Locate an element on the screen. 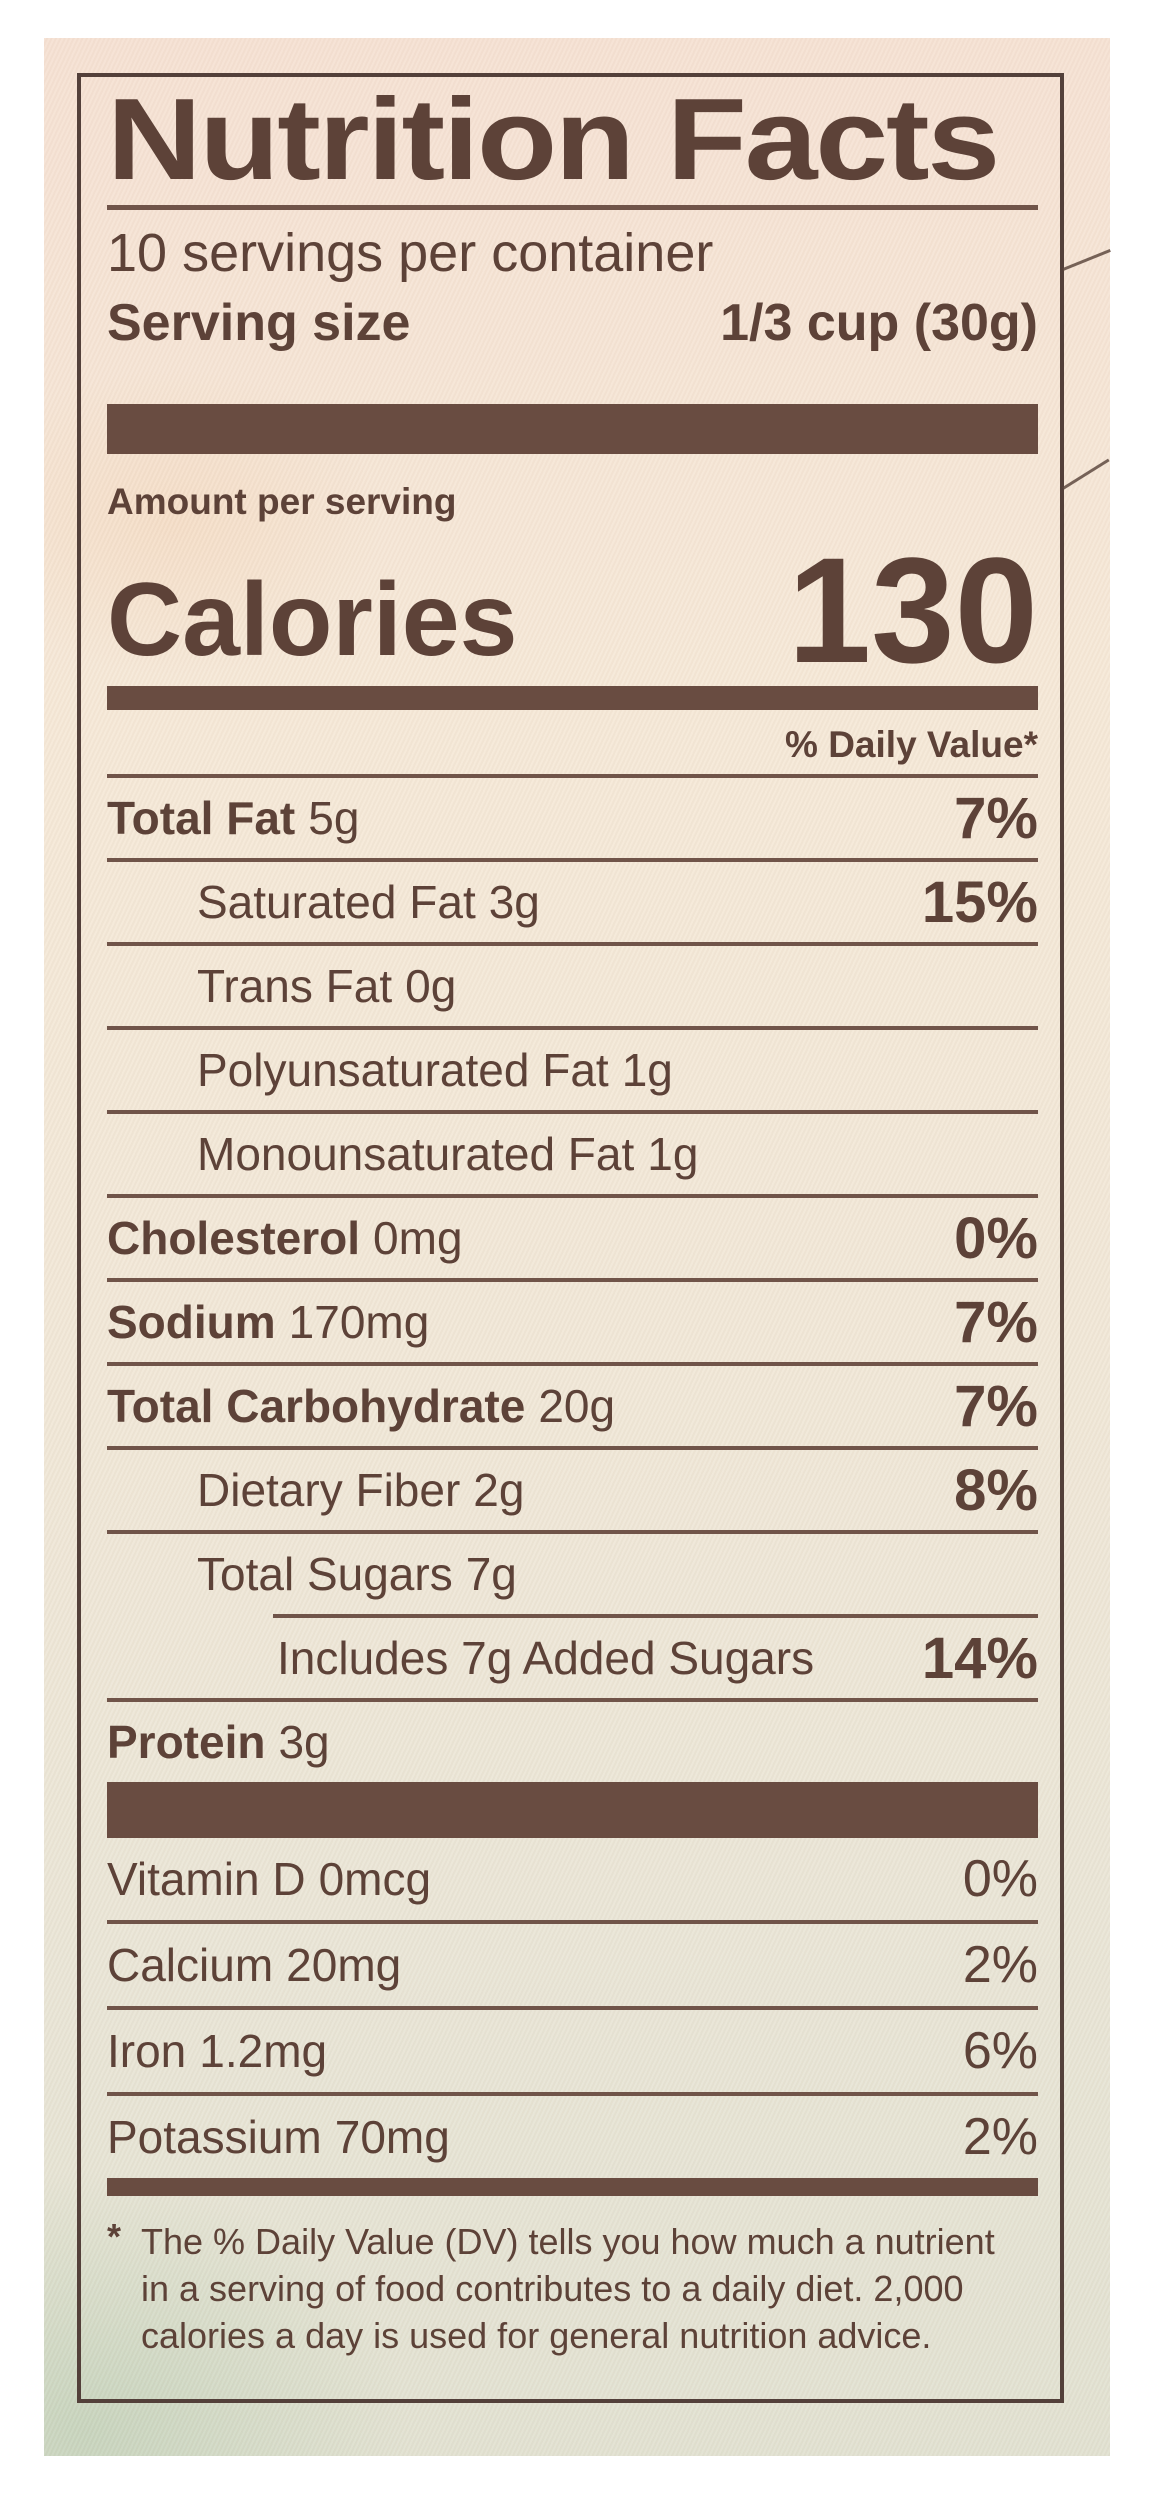  daily-value-divider is located at coordinates (572, 776).